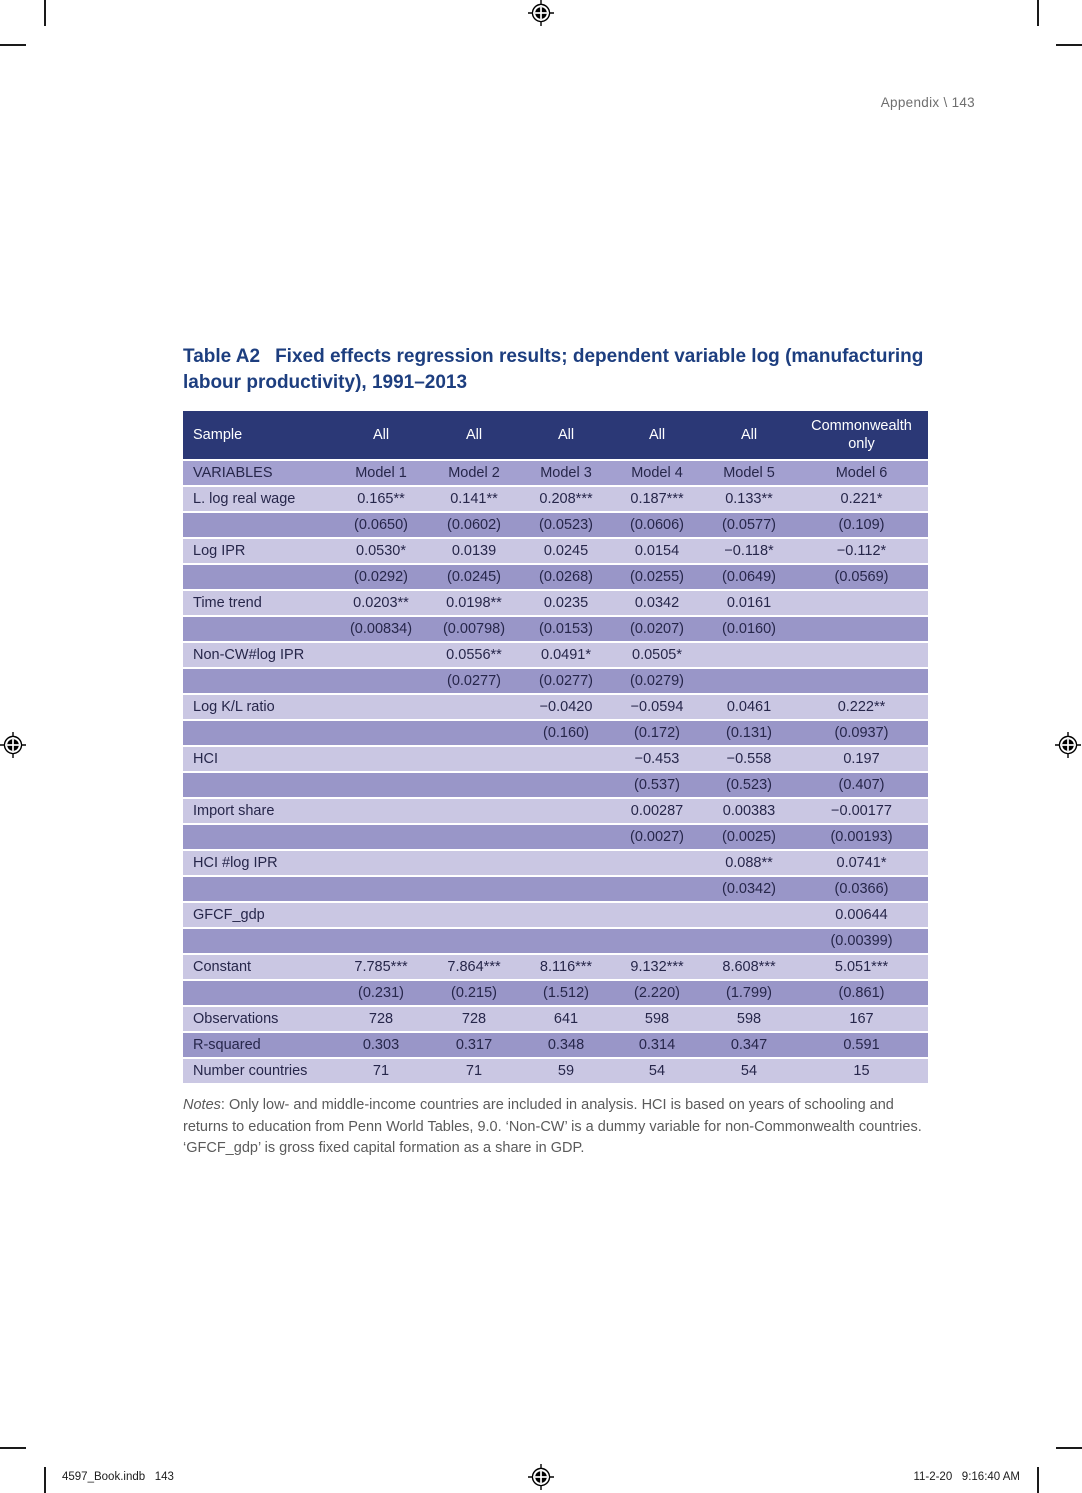 Image resolution: width=1082 pixels, height=1493 pixels. Describe the element at coordinates (566, 603) in the screenshot. I see `table-cell: 0.0235` at that location.